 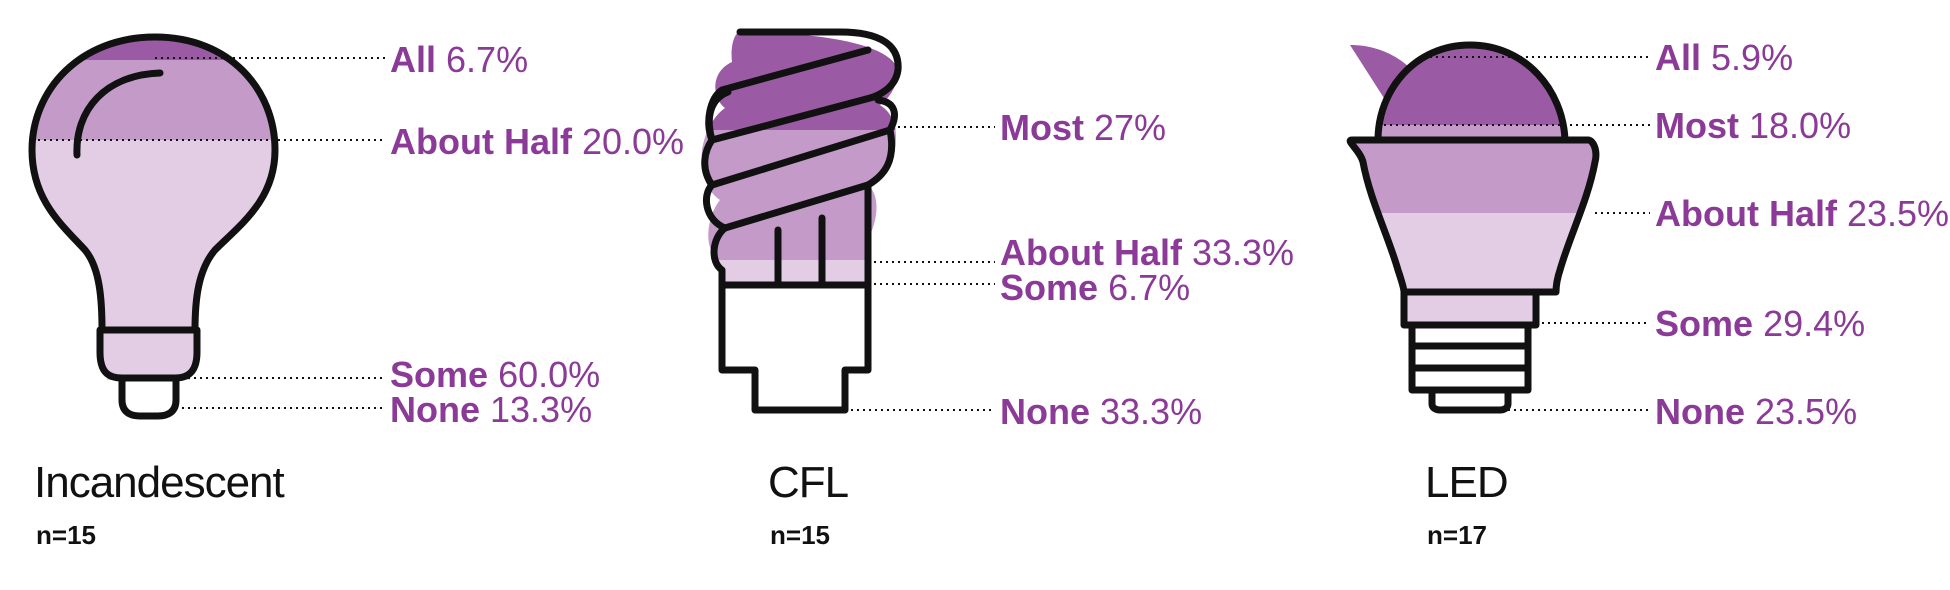 What do you see at coordinates (491, 409) in the screenshot?
I see `incandescent-label-none: None 13.3%` at bounding box center [491, 409].